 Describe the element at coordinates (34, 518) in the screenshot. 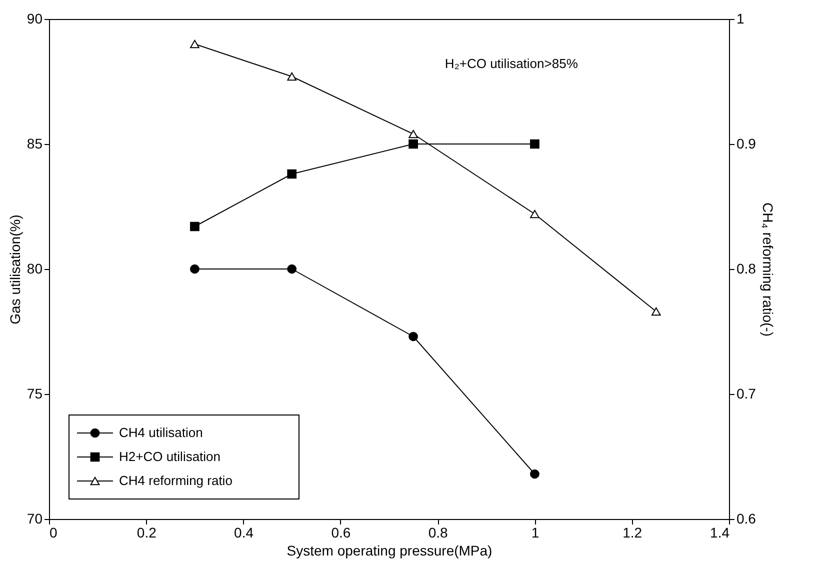

I see `y-tick-label: 70` at that location.